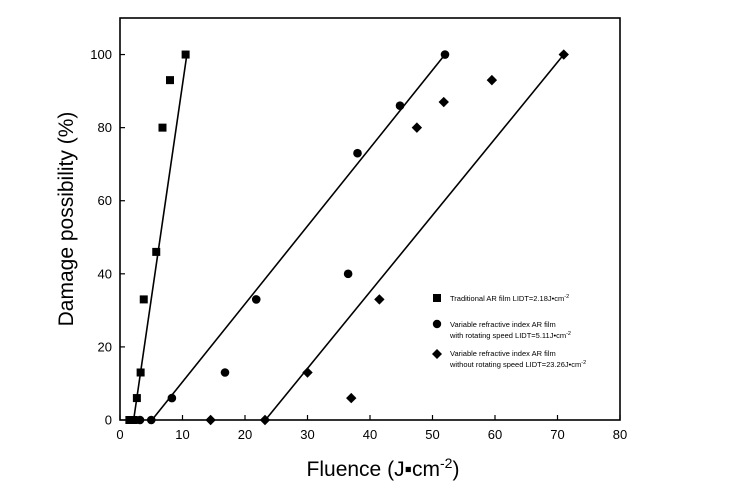 This screenshot has height=498, width=736. What do you see at coordinates (105, 346) in the screenshot?
I see `y-tick-label: 20` at bounding box center [105, 346].